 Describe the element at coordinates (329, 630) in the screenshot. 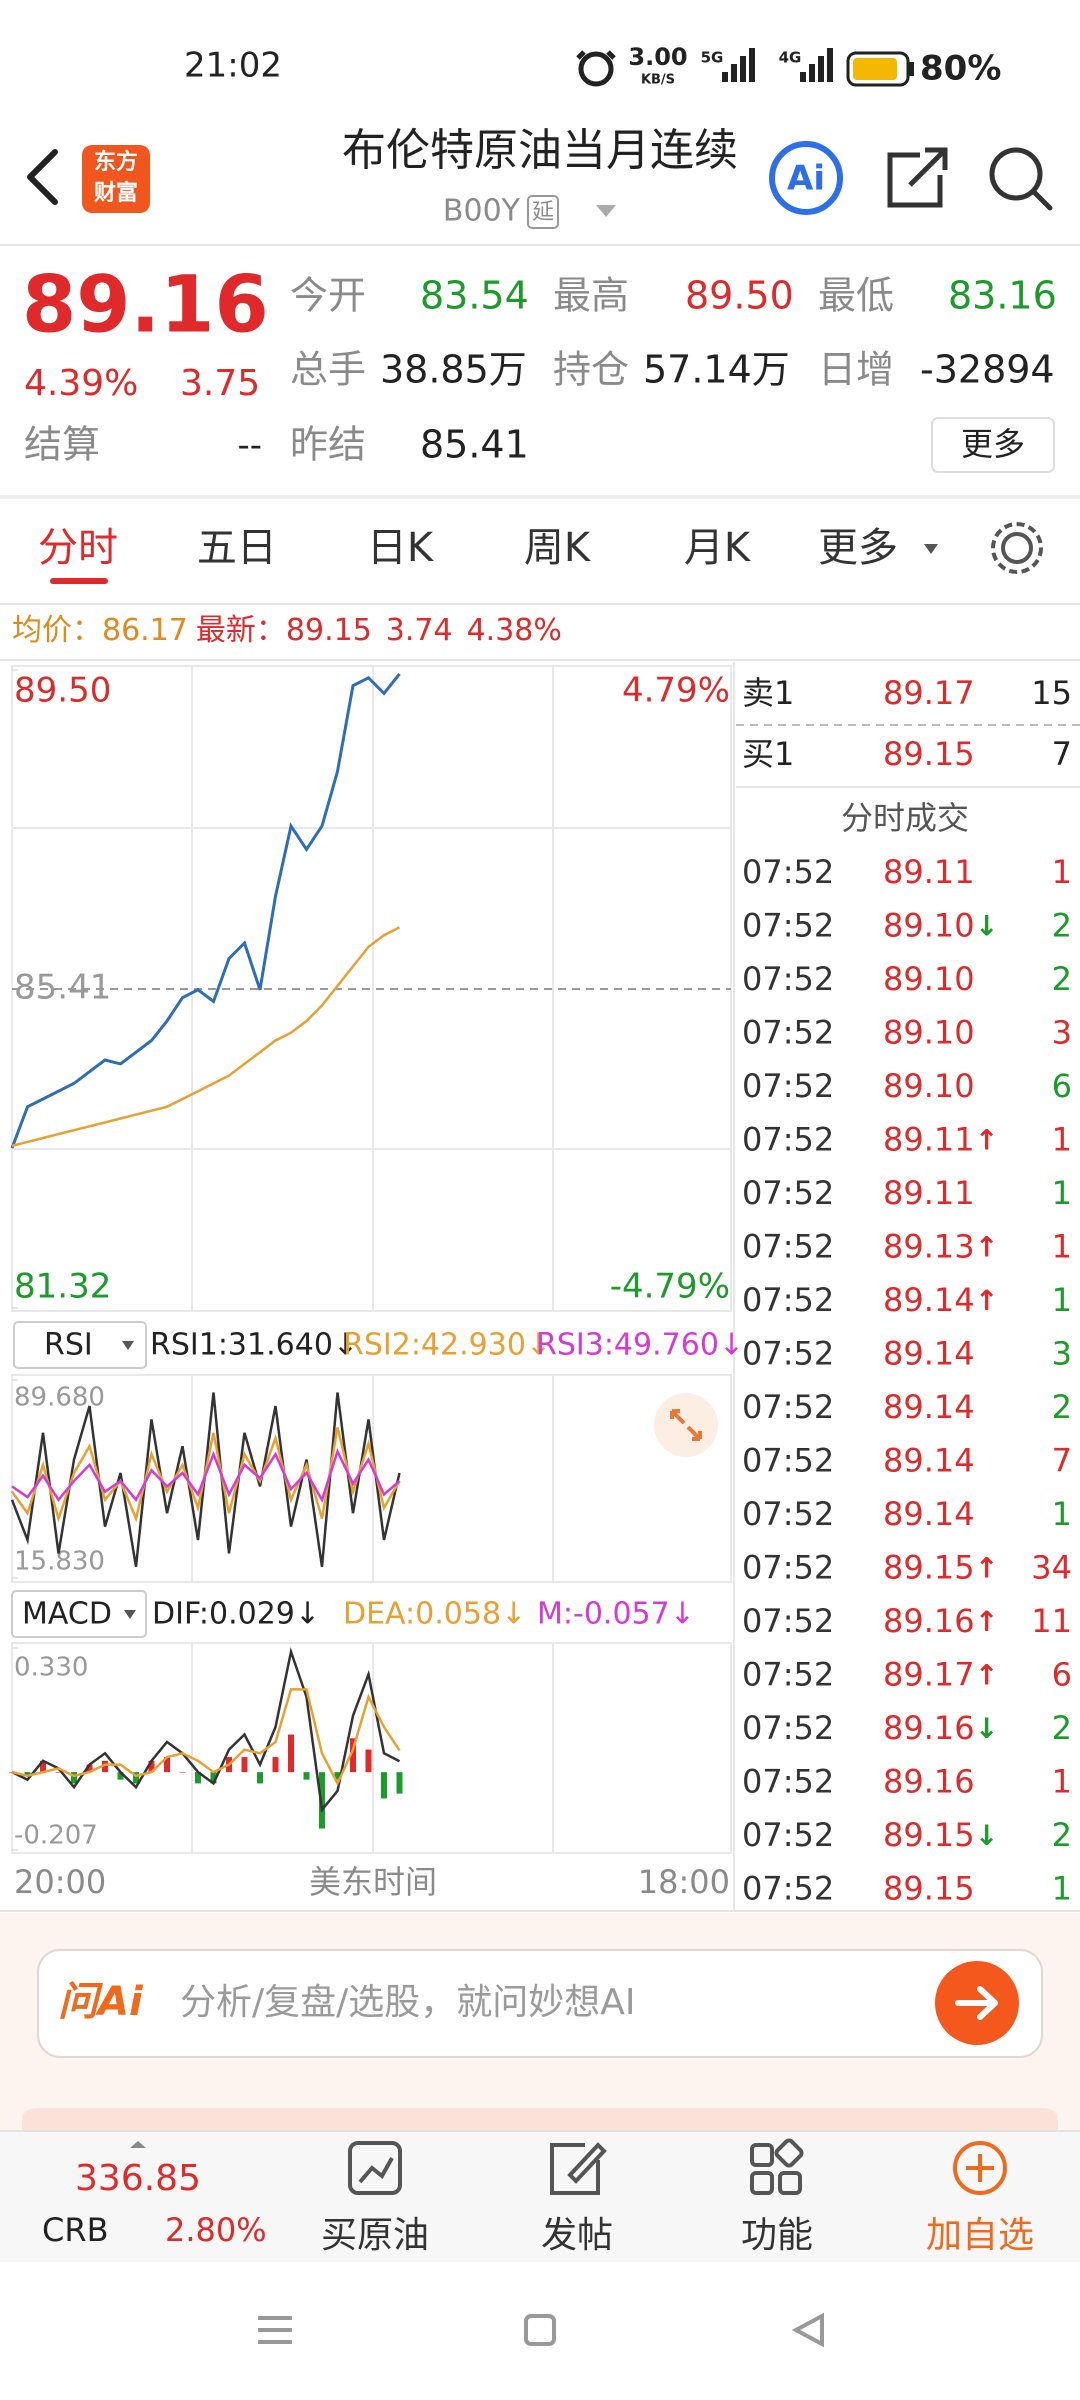

I see `latest-value: 89.15` at that location.